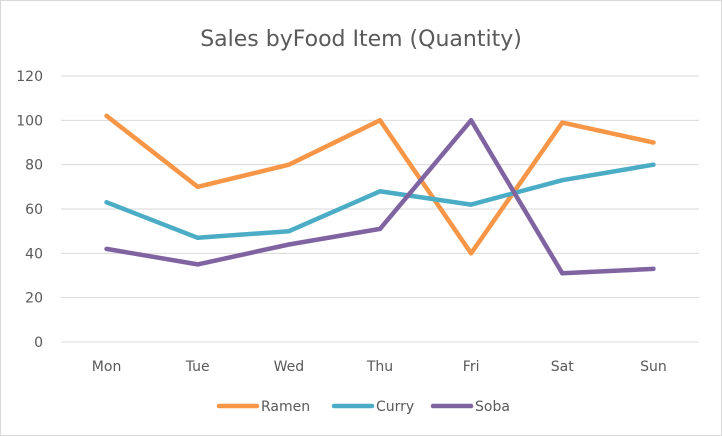 This screenshot has width=722, height=436. I want to click on x-tick-label: Thu, so click(379, 367).